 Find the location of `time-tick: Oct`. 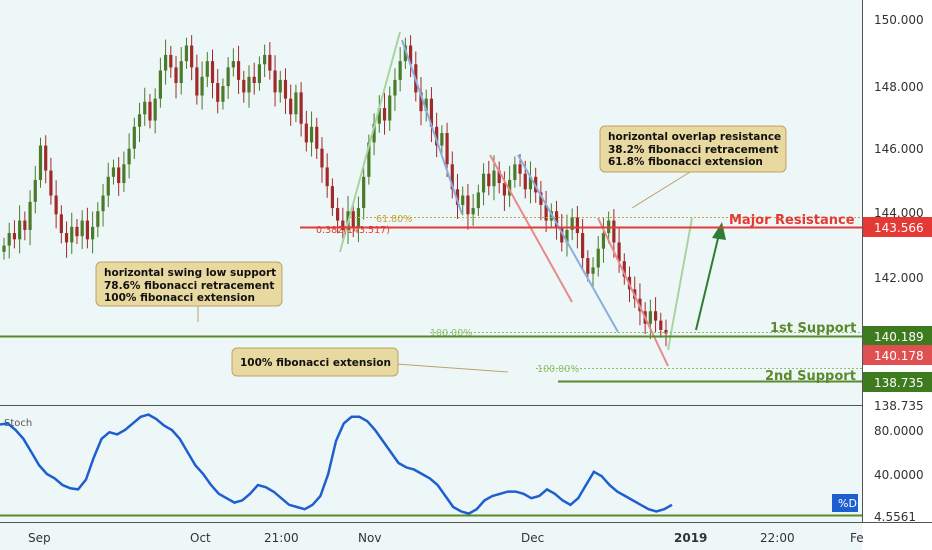

time-tick: Oct is located at coordinates (200, 538).